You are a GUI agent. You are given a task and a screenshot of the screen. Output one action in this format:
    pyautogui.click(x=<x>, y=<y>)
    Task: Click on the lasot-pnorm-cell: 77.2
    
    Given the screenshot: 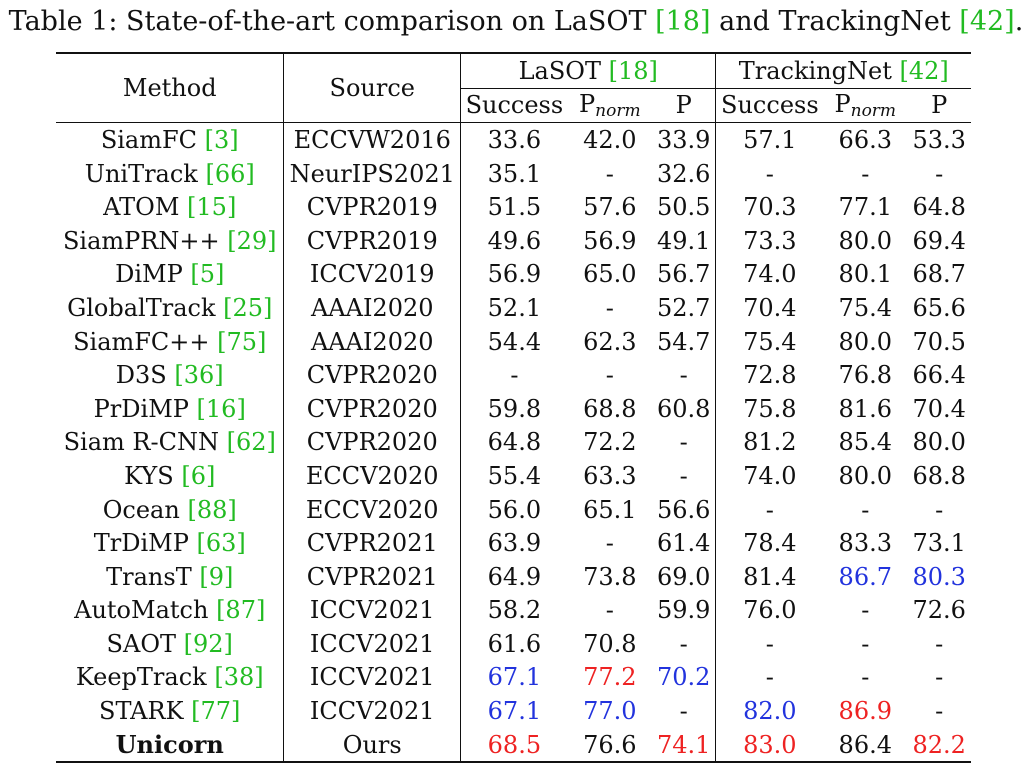 What is the action you would take?
    pyautogui.click(x=610, y=677)
    